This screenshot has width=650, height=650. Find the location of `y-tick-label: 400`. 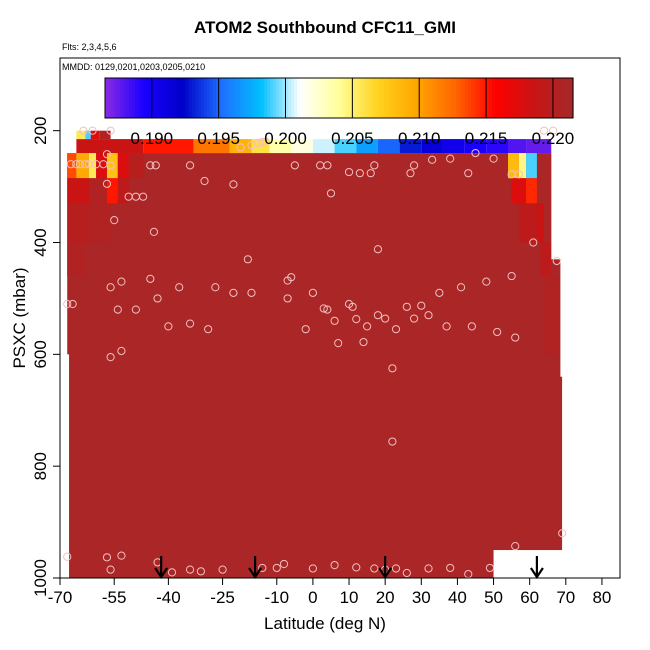

y-tick-label: 400 is located at coordinates (40, 242).